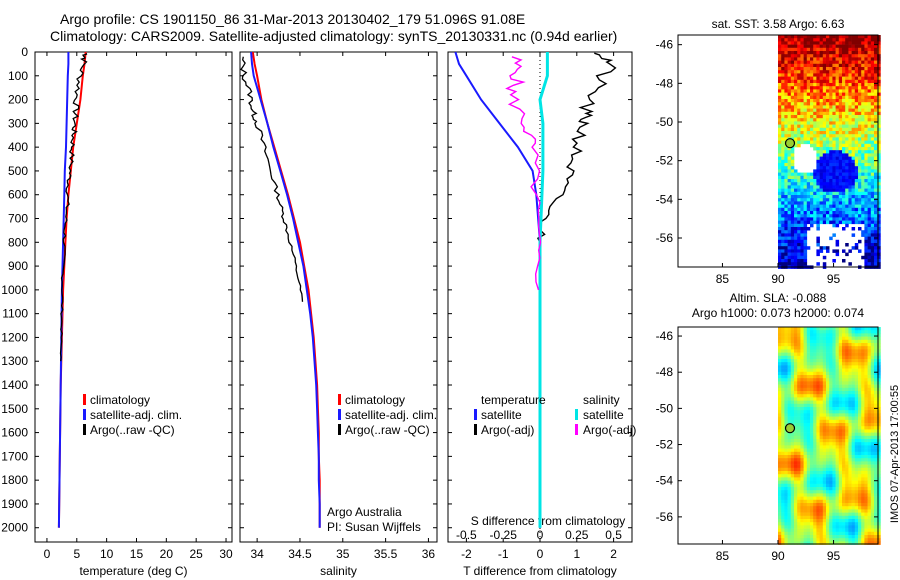 Image resolution: width=900 pixels, height=580 pixels. Describe the element at coordinates (723, 556) in the screenshot. I see `map-sla-xtick-label: 85` at that location.